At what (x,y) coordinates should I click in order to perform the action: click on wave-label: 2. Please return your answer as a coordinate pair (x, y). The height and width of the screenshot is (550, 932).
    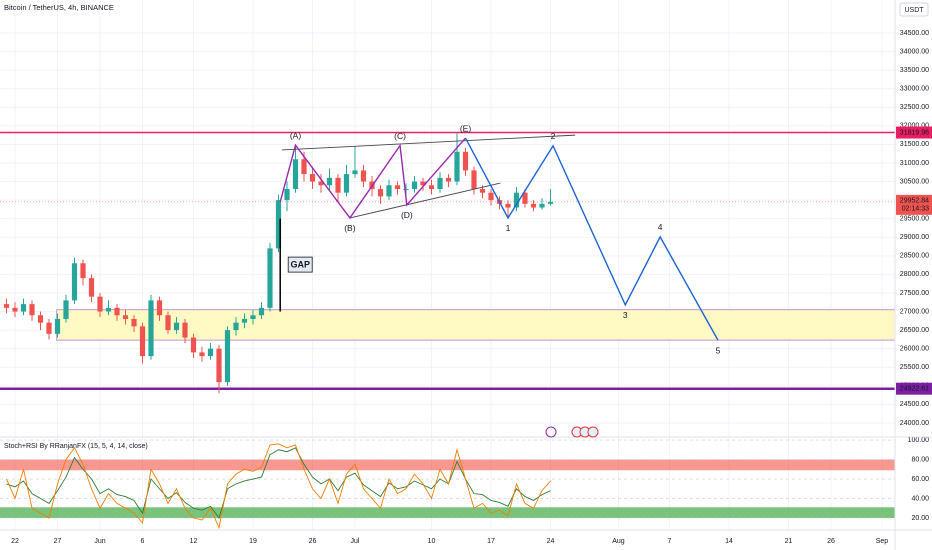
    Looking at the image, I should click on (553, 136).